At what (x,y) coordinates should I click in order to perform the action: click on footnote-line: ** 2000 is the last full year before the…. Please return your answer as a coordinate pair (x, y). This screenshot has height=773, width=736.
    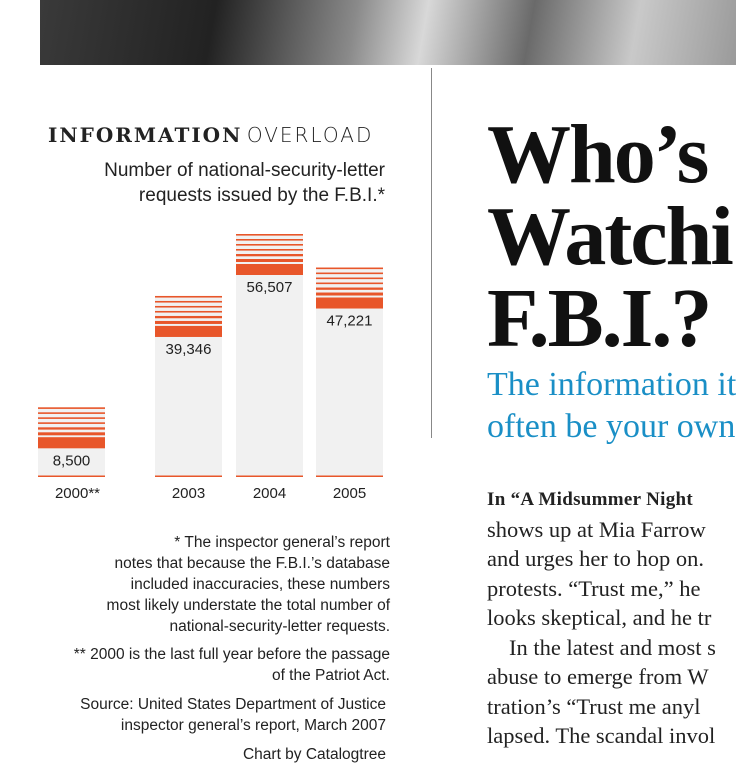
    Looking at the image, I should click on (231, 654).